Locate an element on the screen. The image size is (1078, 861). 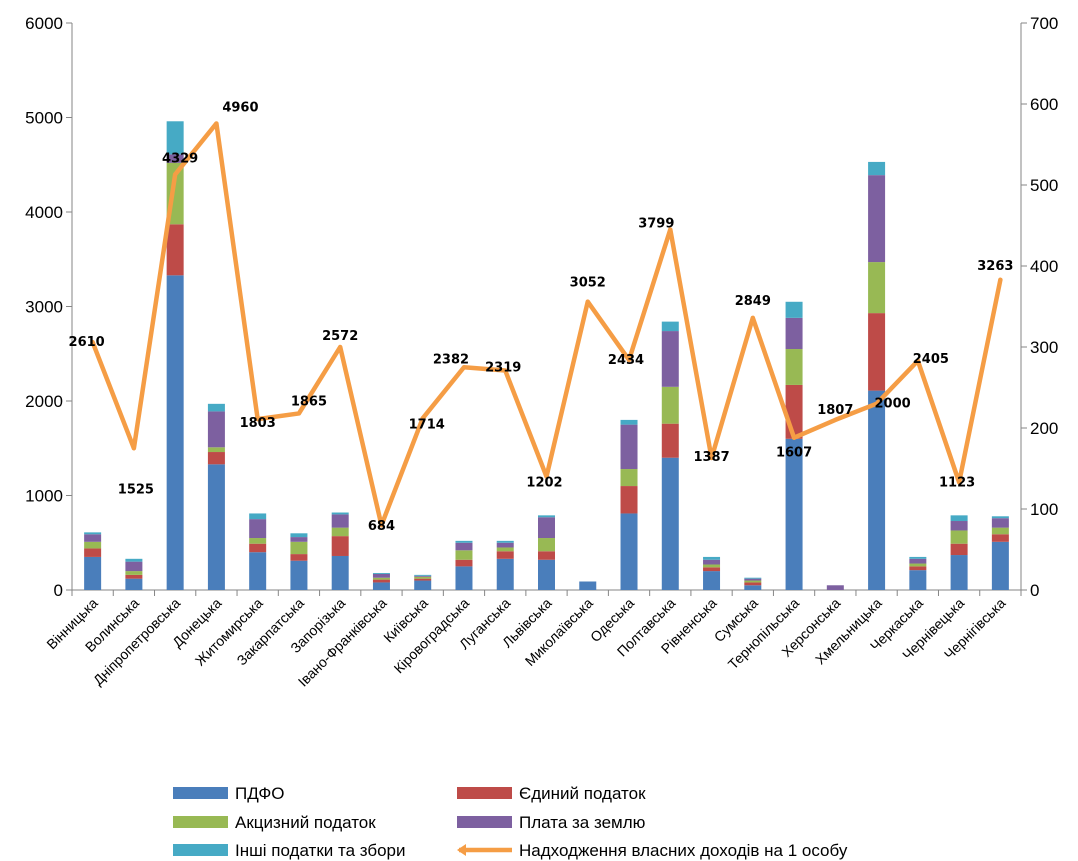
line-data-label: 1525 is located at coordinates (136, 489).